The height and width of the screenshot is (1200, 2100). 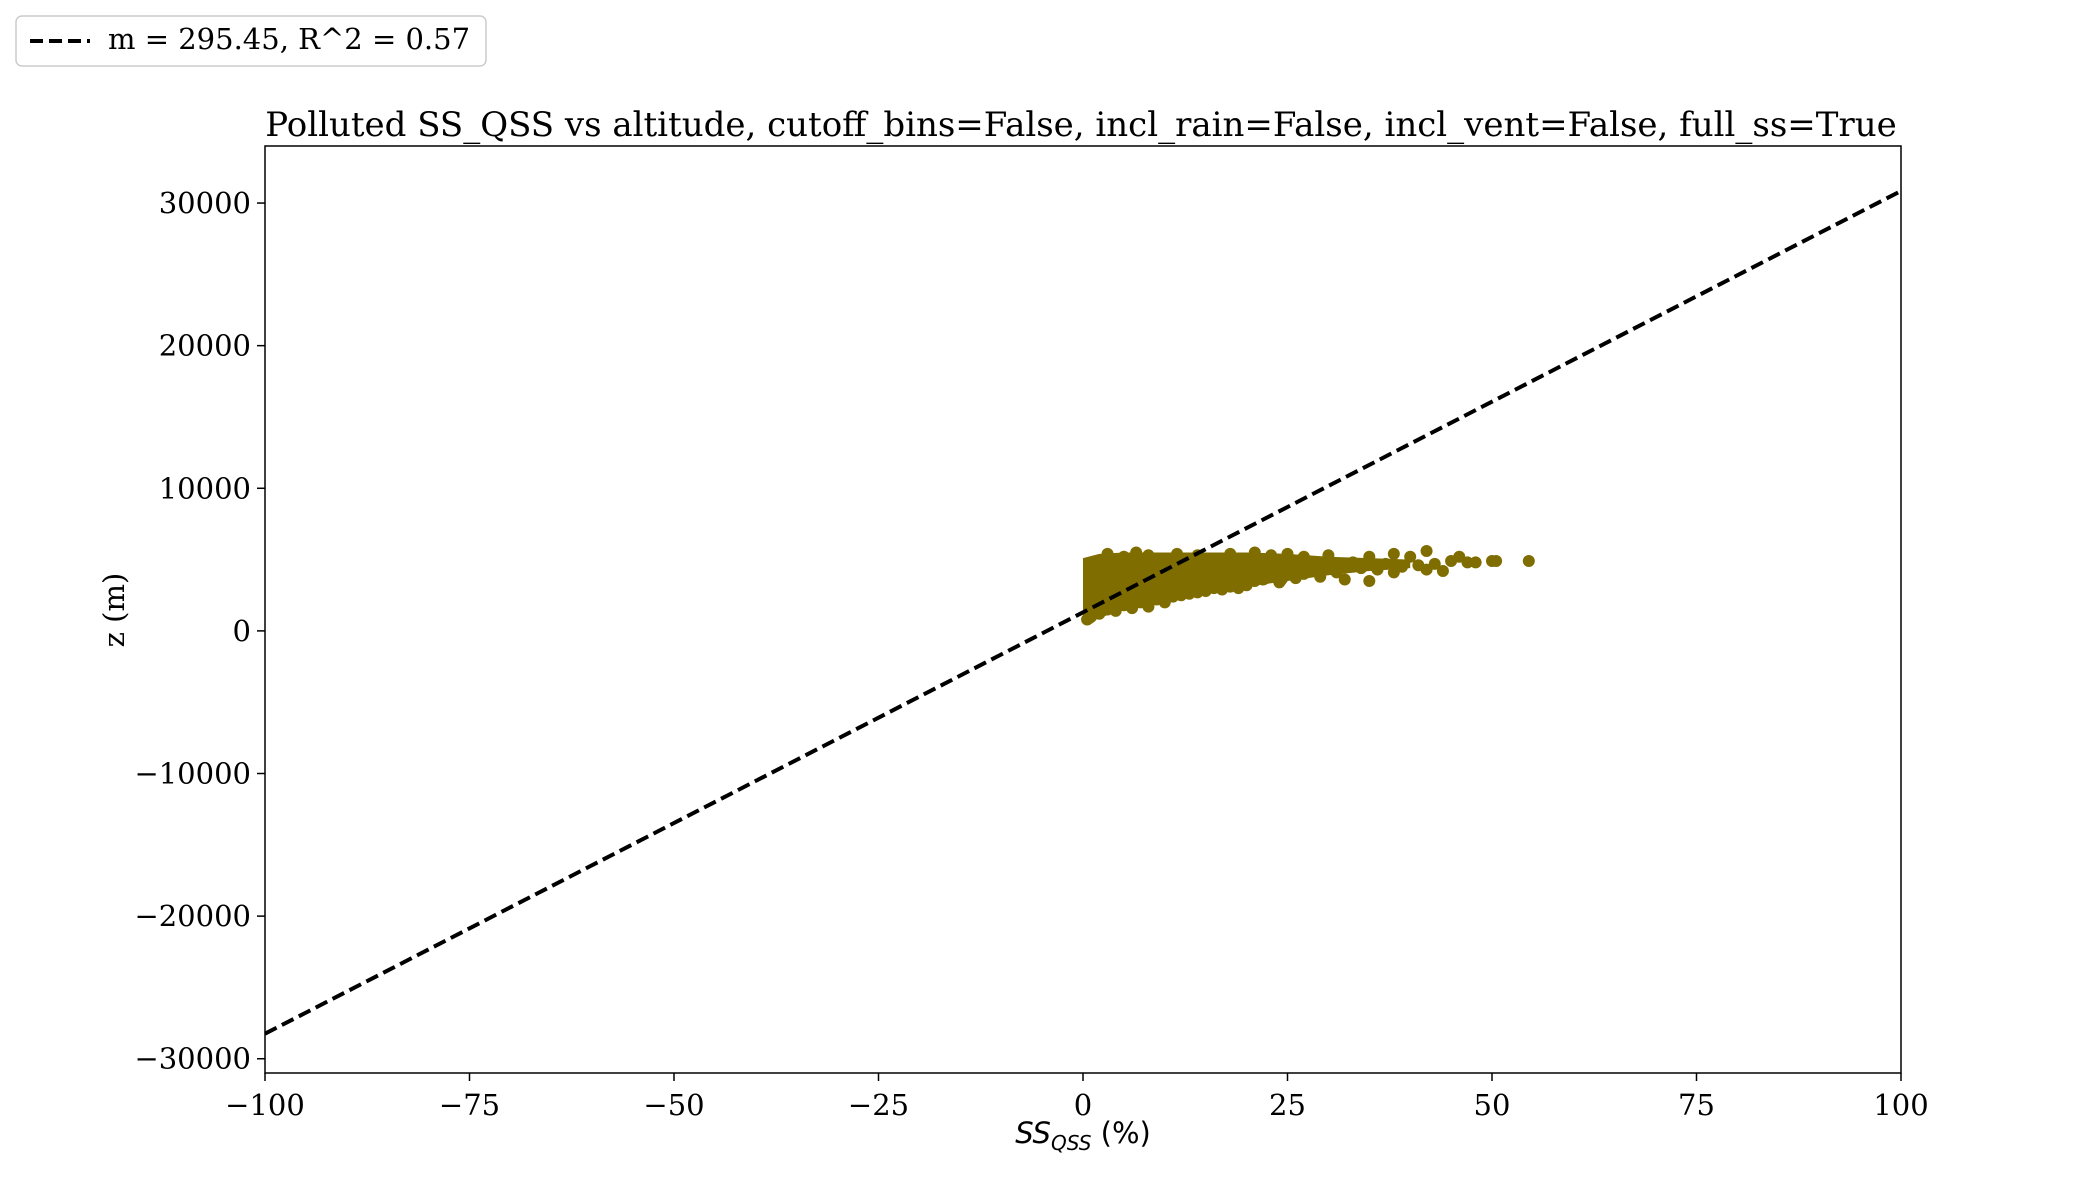 I want to click on legend-label-fit: m = 295.45, R^2 = 0.57, so click(x=289, y=39).